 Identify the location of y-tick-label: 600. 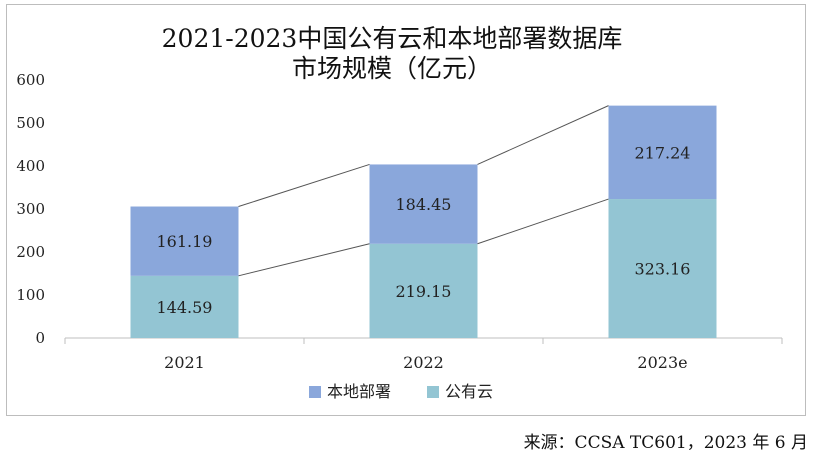
(30, 80).